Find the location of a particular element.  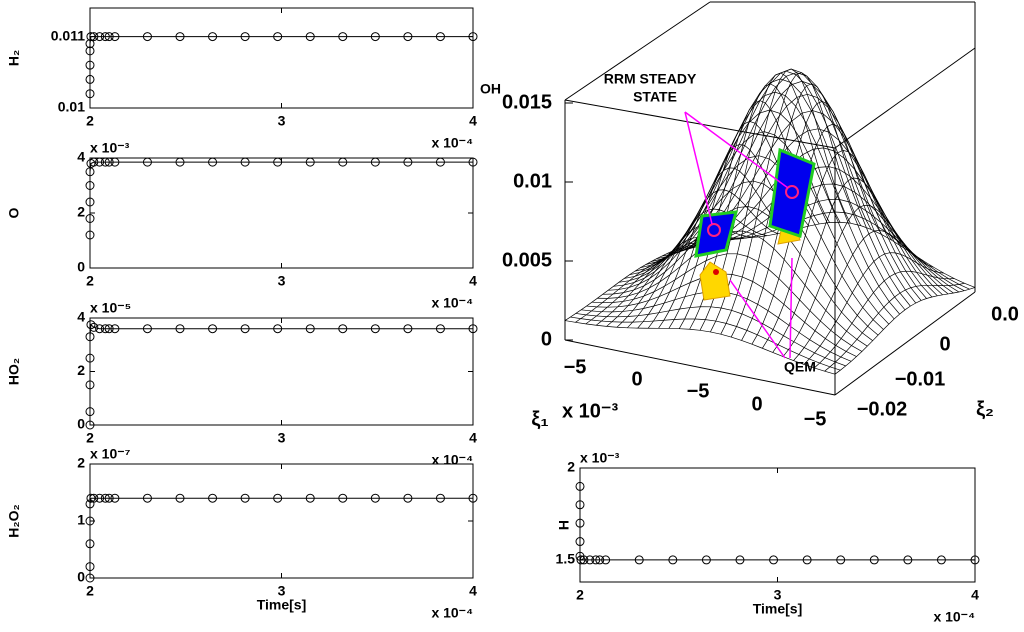

x-tick-label: 3 is located at coordinates (282, 281).